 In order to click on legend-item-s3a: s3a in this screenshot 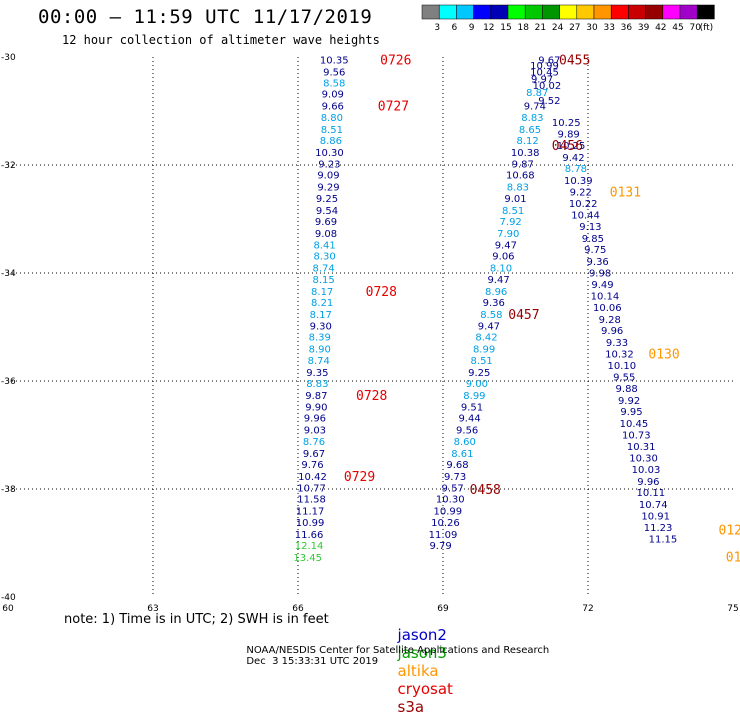, I will do `click(411, 707)`.